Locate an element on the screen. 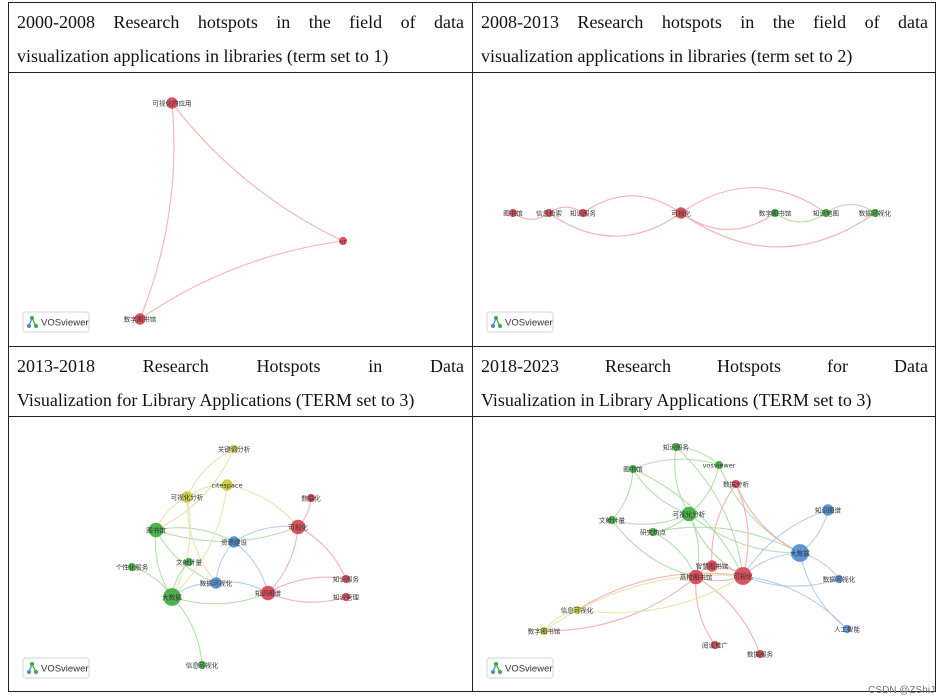 The image size is (945, 699). caption-line: 2013-2018 Research Hotspots in Data is located at coordinates (240, 366).